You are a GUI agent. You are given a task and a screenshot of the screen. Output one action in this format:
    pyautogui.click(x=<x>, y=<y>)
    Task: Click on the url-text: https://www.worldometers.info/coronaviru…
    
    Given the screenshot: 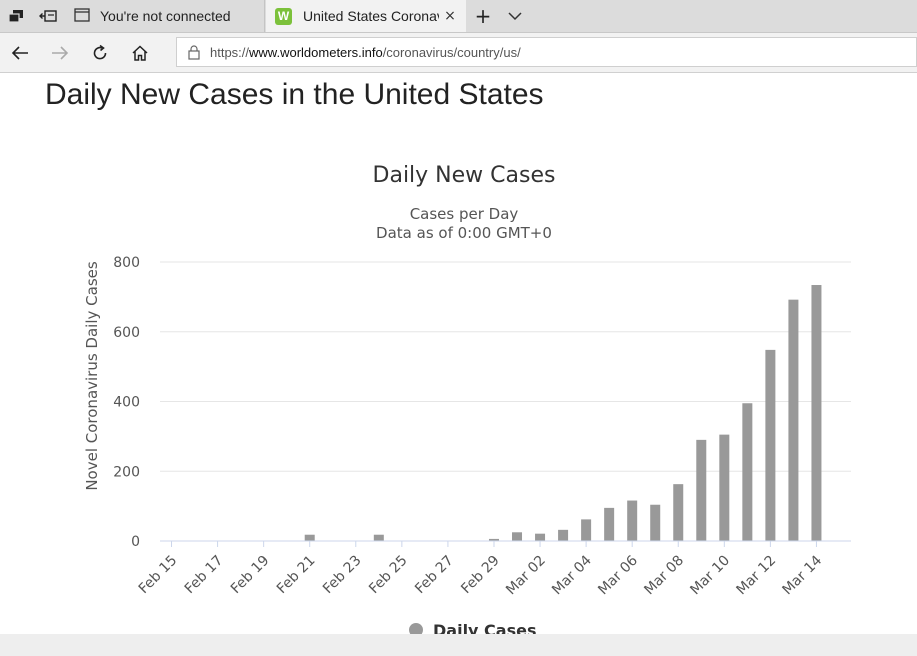 What is the action you would take?
    pyautogui.click(x=365, y=52)
    